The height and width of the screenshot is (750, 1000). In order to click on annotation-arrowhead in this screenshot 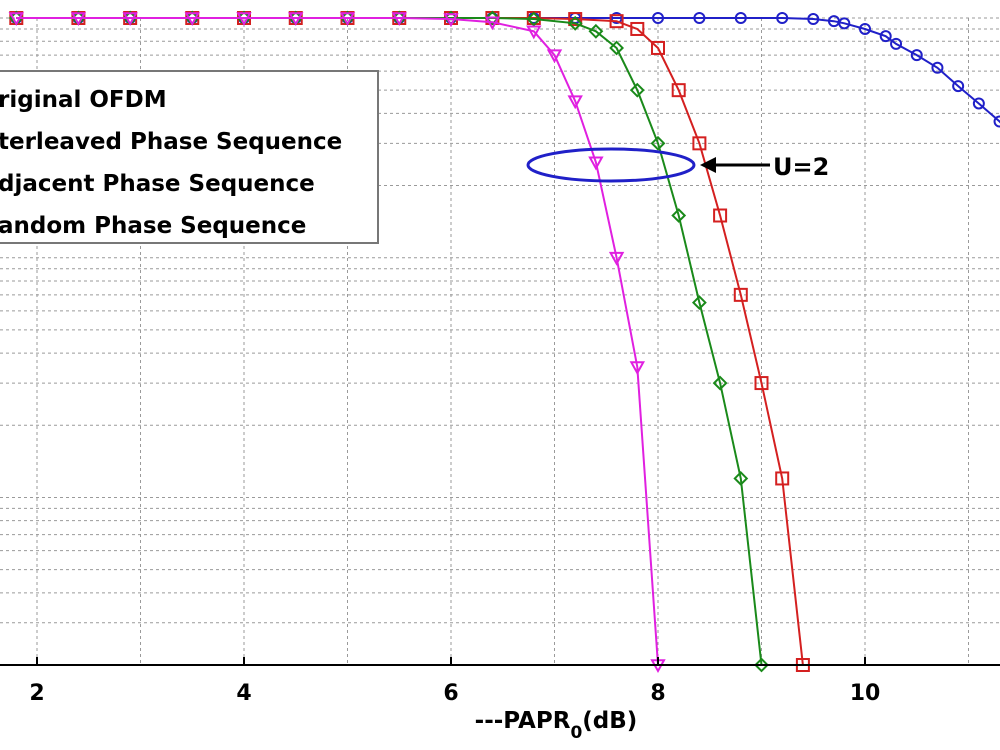, I will do `click(708, 165)`.